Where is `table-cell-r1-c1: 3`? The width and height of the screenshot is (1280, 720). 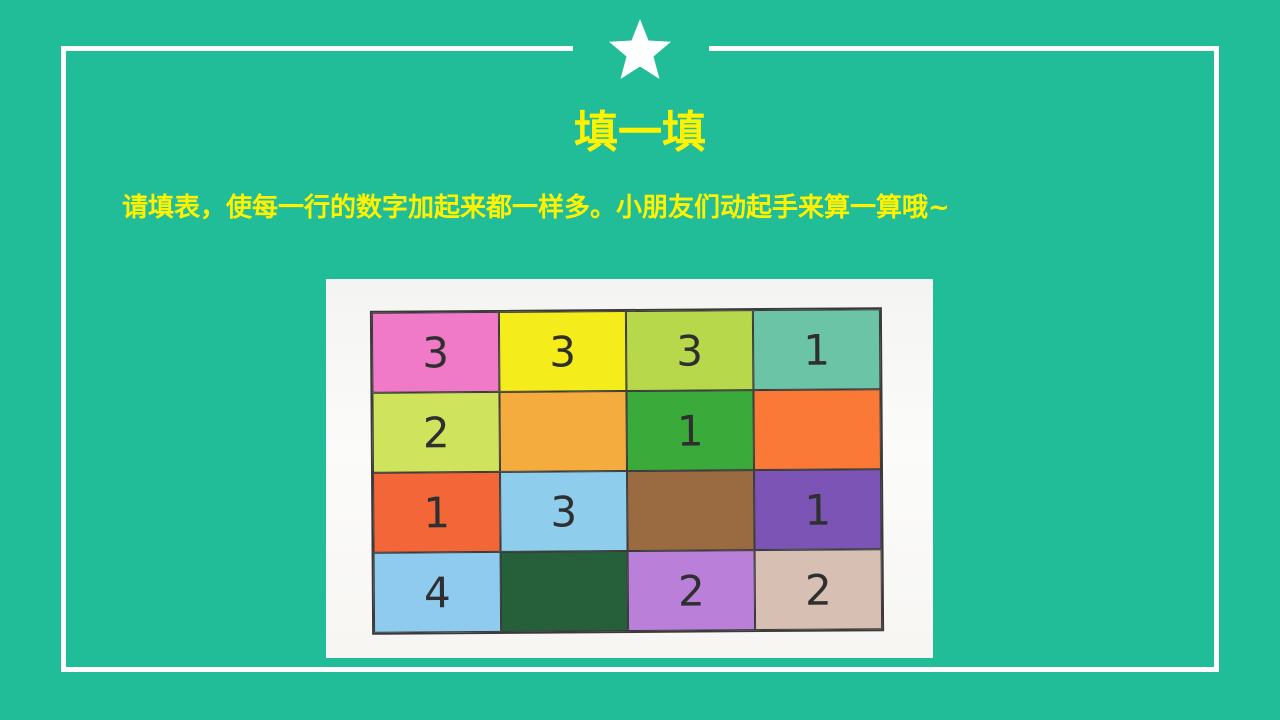 table-cell-r1-c1: 3 is located at coordinates (435, 352).